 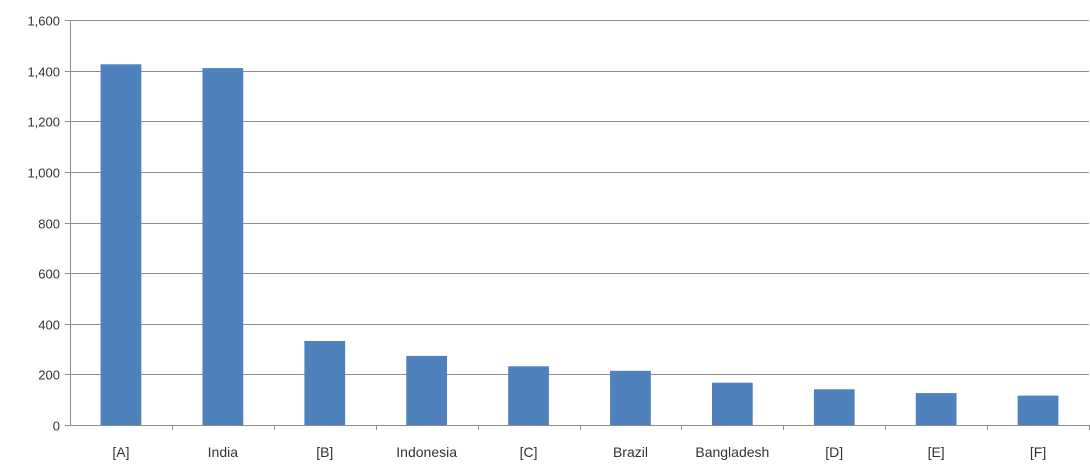 What do you see at coordinates (49, 224) in the screenshot?
I see `y-tick-label: 800` at bounding box center [49, 224].